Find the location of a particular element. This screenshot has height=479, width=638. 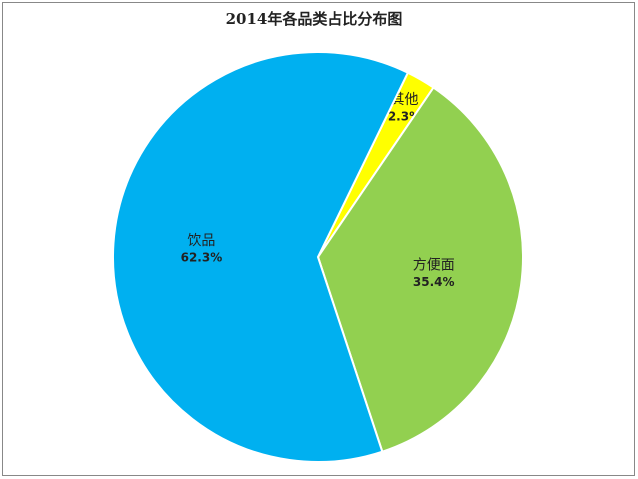

slice-category-label: 方便面 is located at coordinates (434, 265).